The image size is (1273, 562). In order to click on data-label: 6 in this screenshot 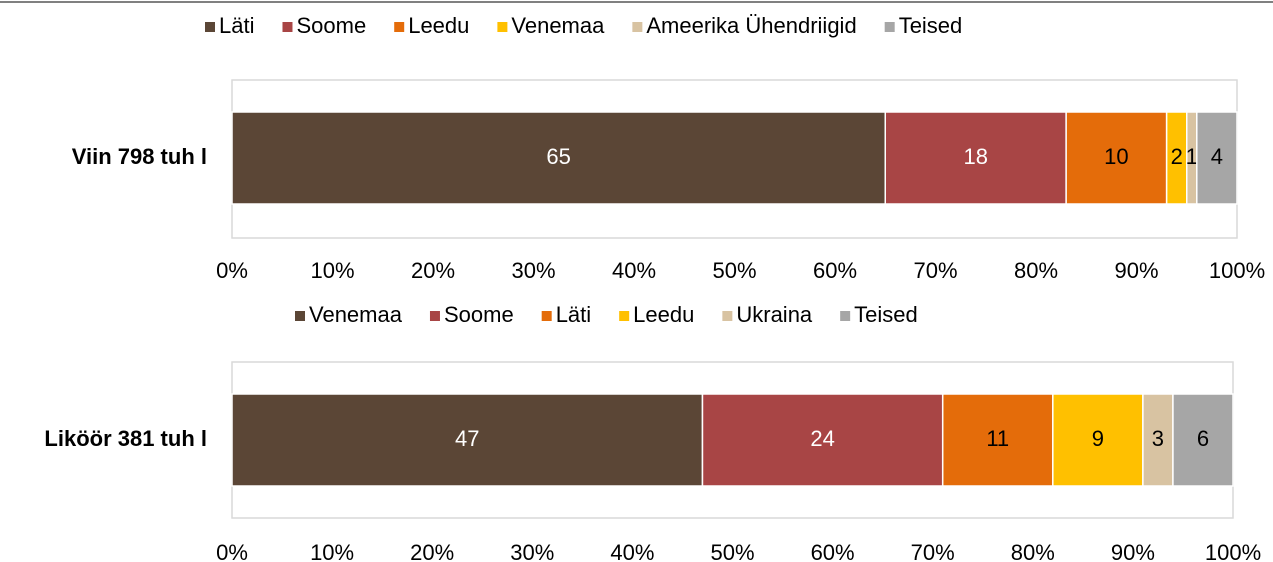, I will do `click(1203, 438)`.